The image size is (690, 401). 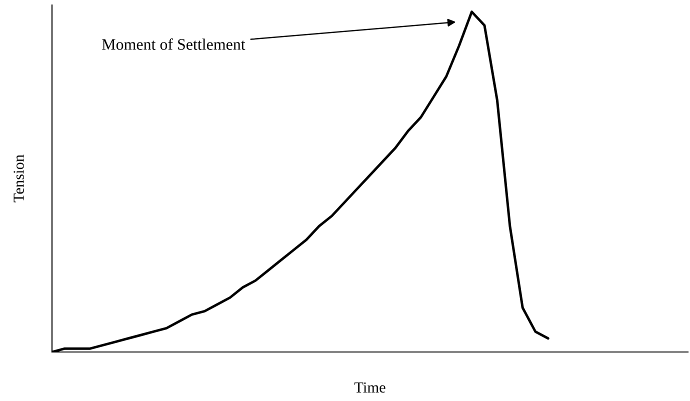 I want to click on x-axis-title: Time, so click(x=370, y=387).